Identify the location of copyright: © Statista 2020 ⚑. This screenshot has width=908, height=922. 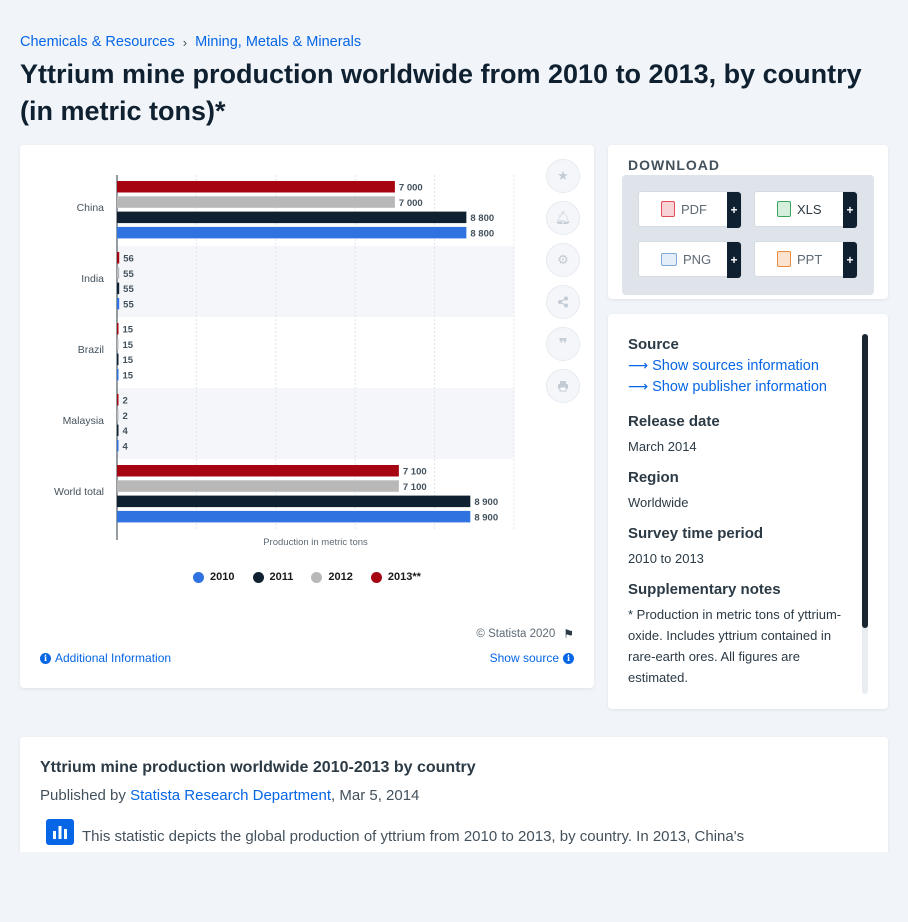
(525, 634).